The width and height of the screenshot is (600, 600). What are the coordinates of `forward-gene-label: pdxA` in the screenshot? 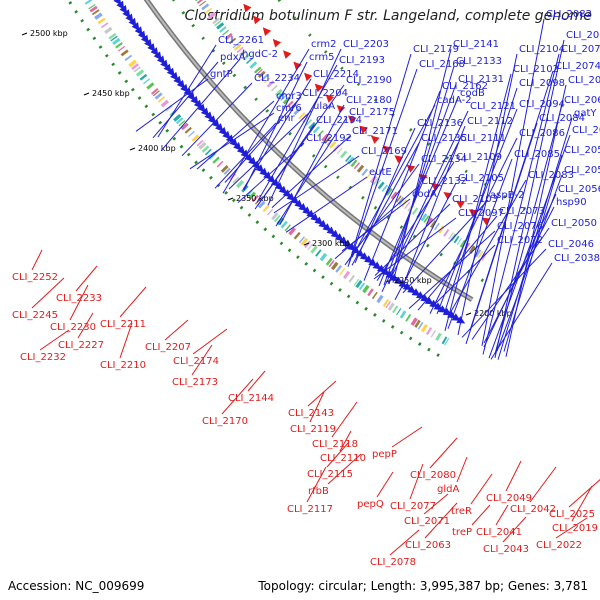 It's located at (233, 57).